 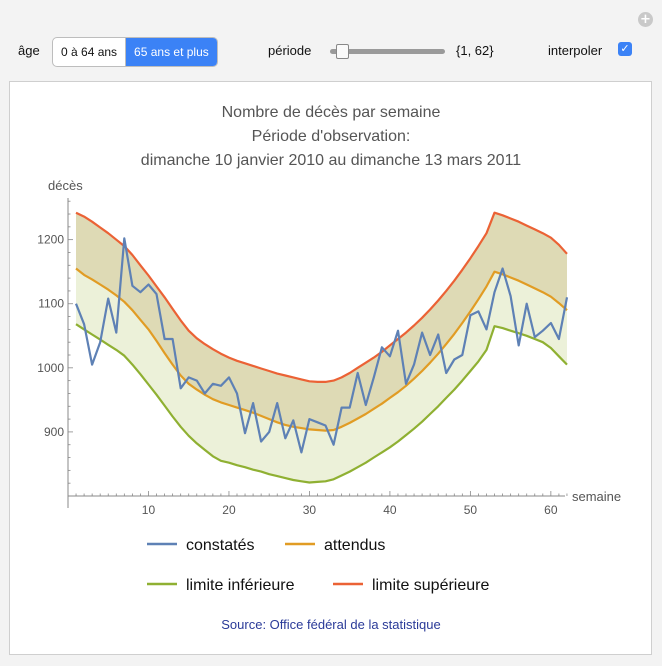 What do you see at coordinates (475, 50) in the screenshot?
I see `periode-value: {1, 62}` at bounding box center [475, 50].